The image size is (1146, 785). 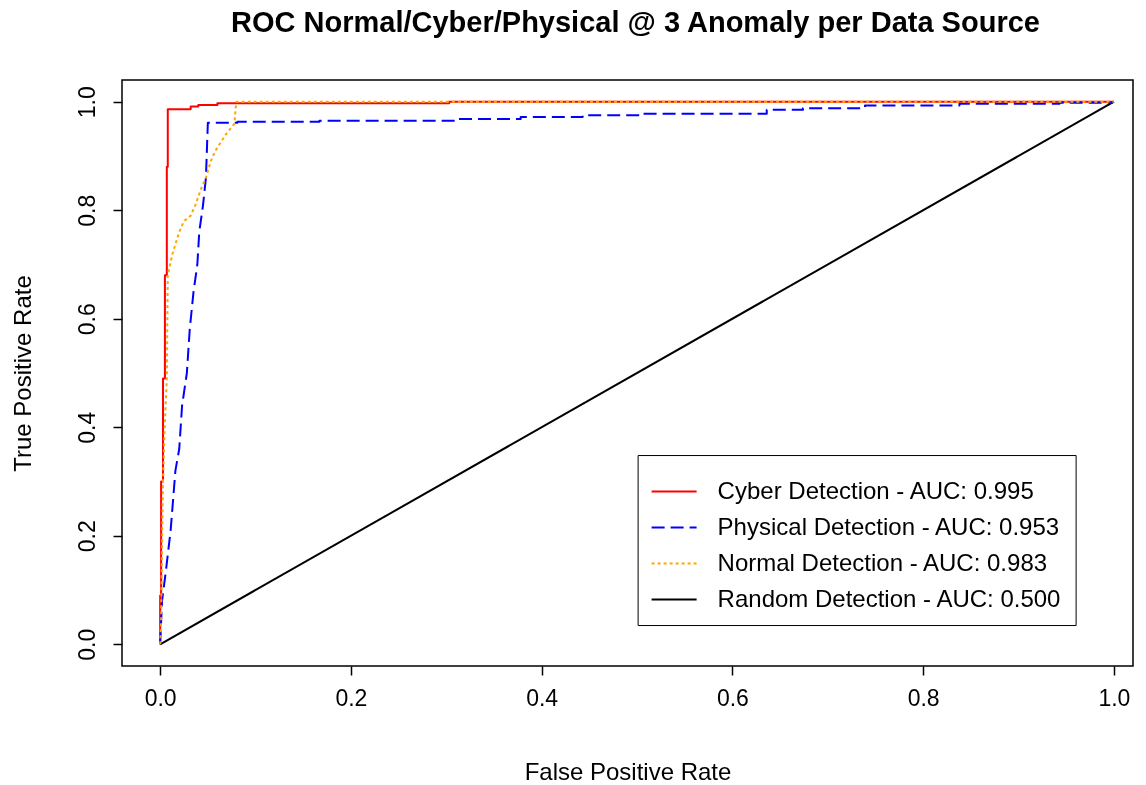 I want to click on x-tick-label: 0.2, so click(x=351, y=697).